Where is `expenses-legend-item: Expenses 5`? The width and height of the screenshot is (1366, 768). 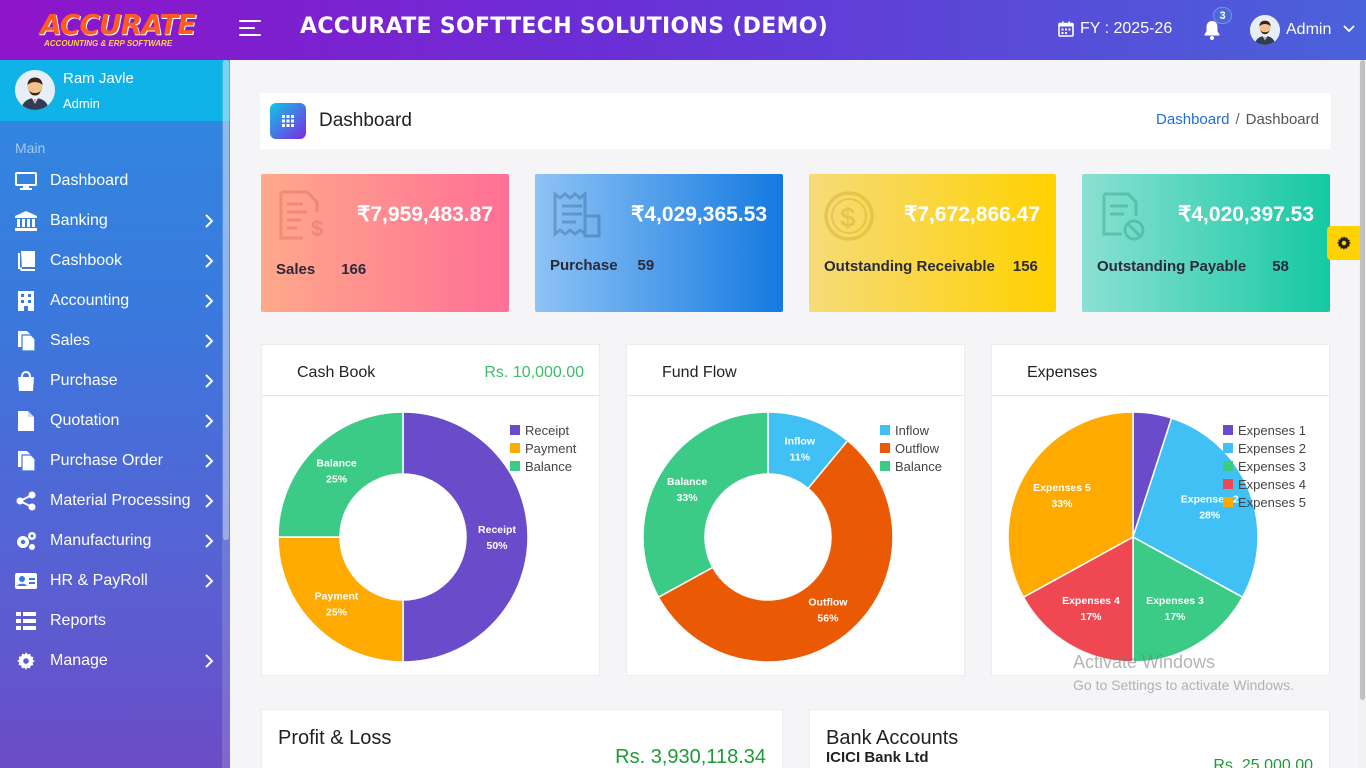 expenses-legend-item: Expenses 5 is located at coordinates (1264, 502).